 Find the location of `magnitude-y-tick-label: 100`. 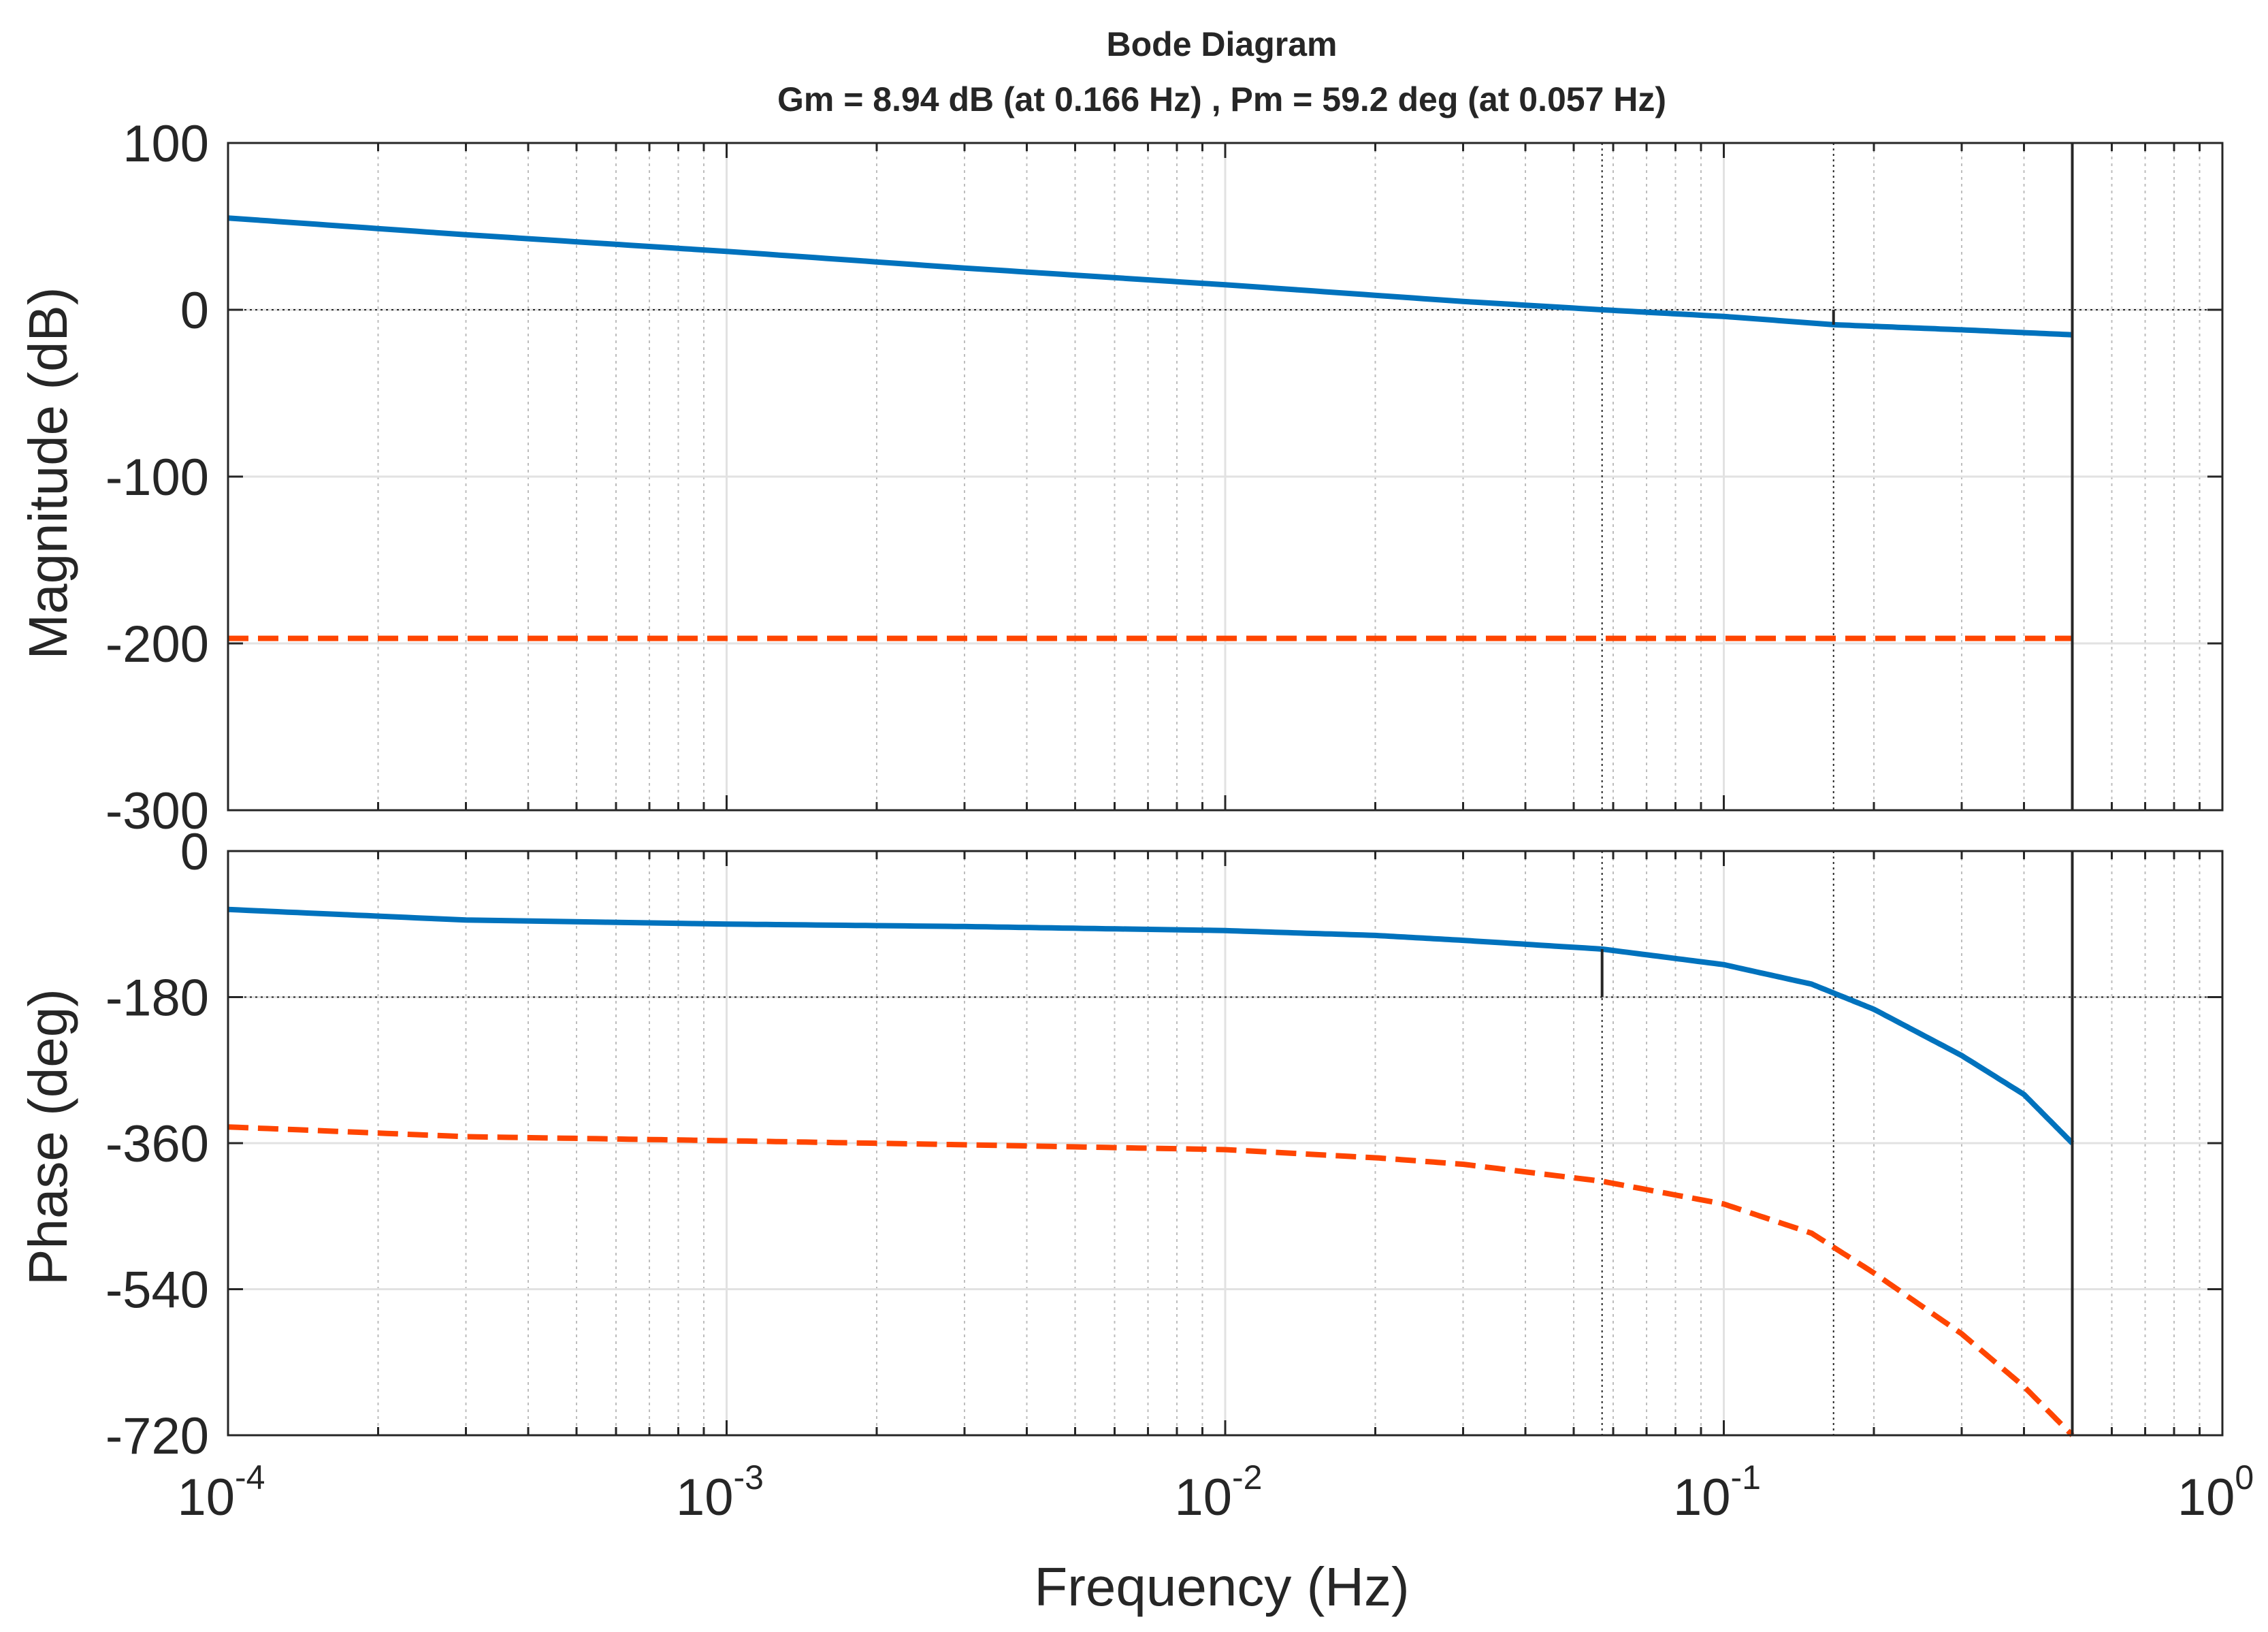

magnitude-y-tick-label: 100 is located at coordinates (166, 144).